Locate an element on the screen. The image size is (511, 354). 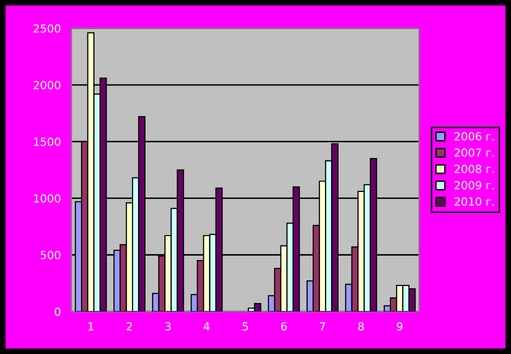
x-tick-label: 3 is located at coordinates (168, 326).